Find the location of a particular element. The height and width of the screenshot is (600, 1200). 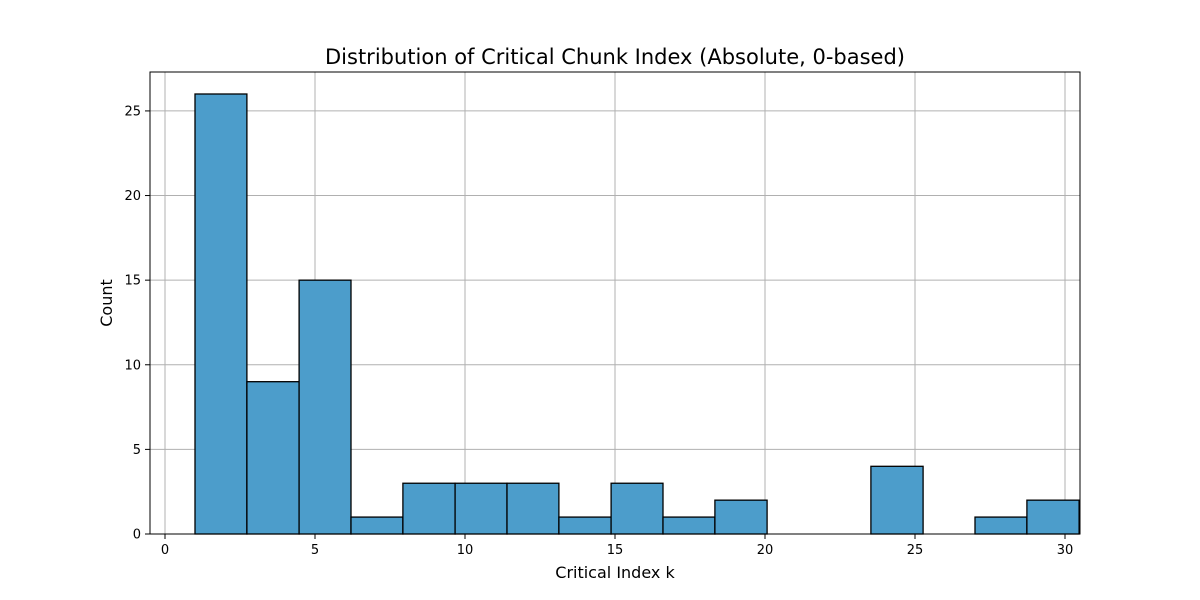

y-tick-label: 25 is located at coordinates (132, 111).